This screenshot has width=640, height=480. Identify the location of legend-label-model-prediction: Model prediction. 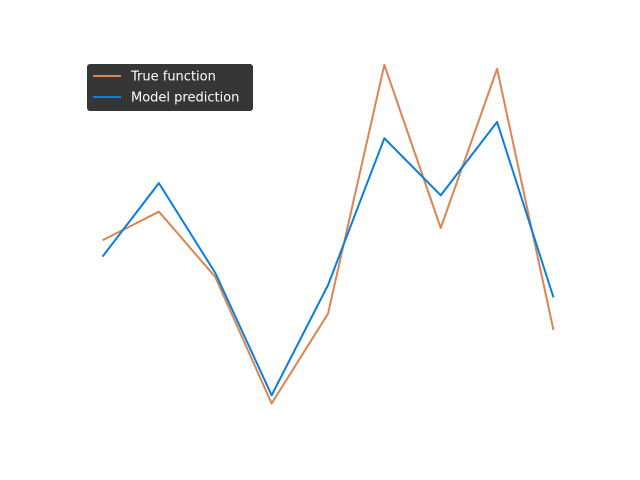
(185, 98).